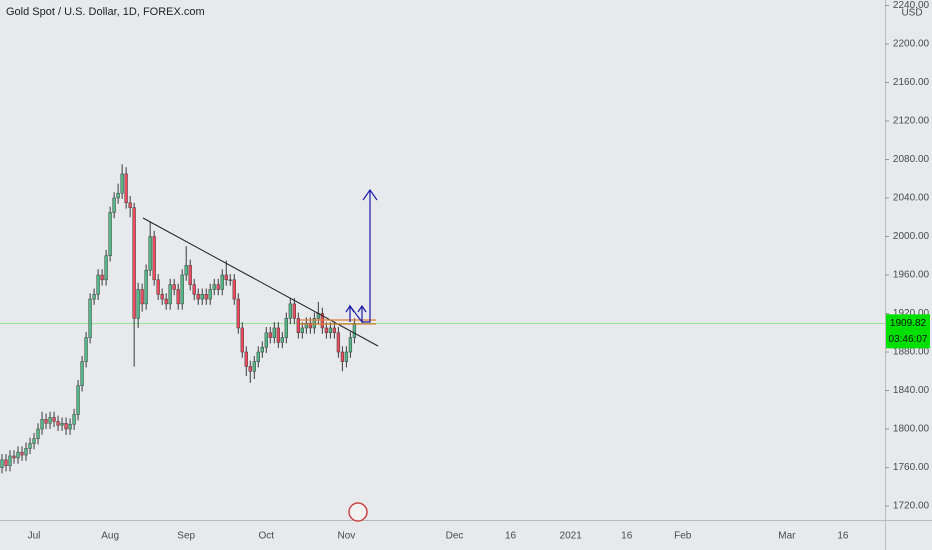 The height and width of the screenshot is (550, 932). Describe the element at coordinates (346, 536) in the screenshot. I see `x-tick-label: Nov` at that location.